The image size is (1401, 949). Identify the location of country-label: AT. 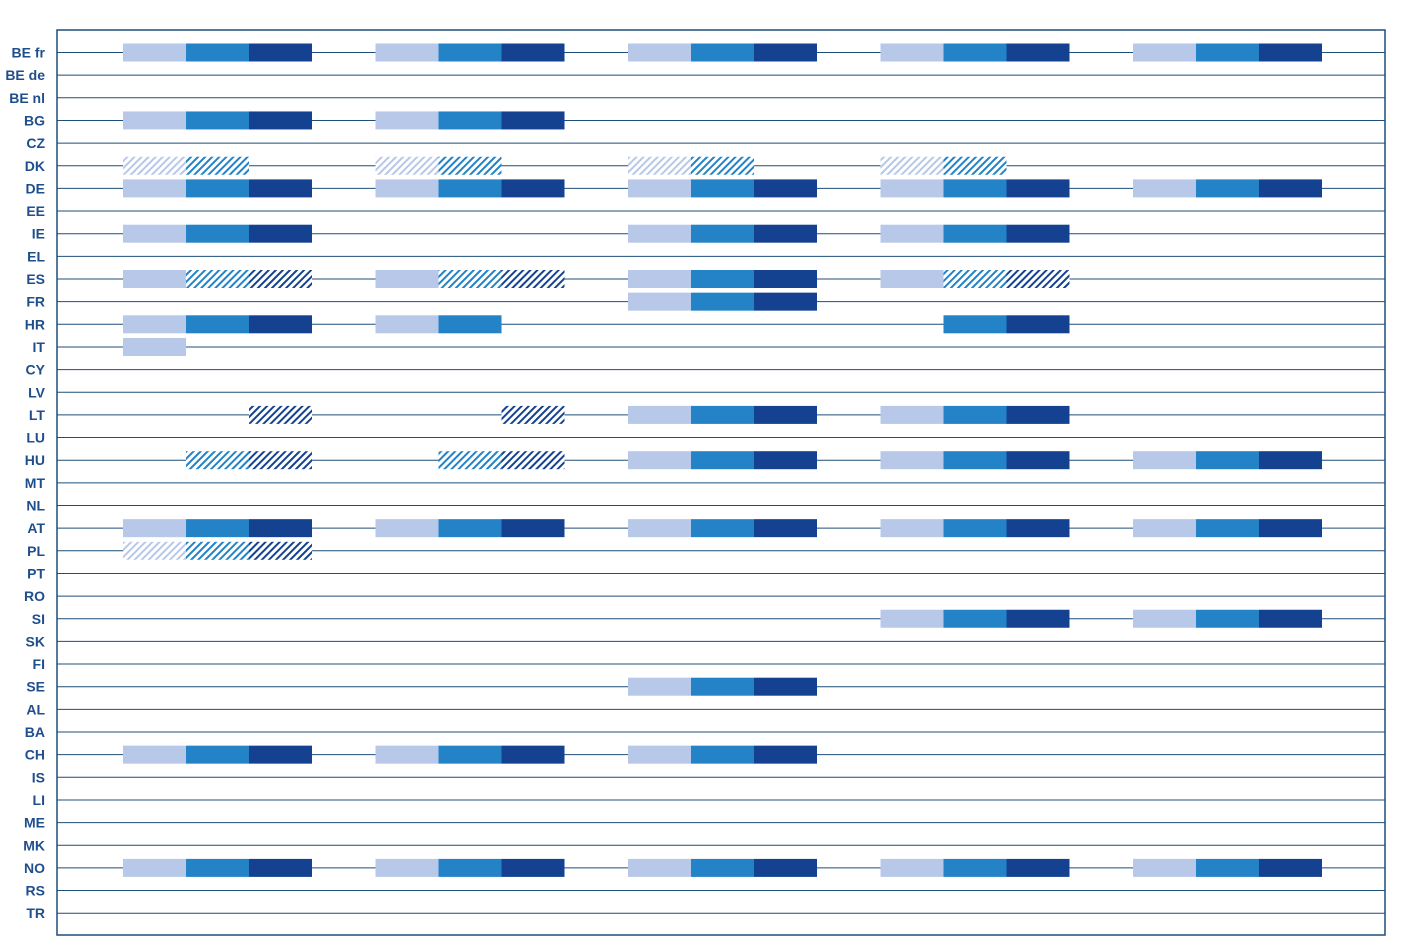
(36, 528).